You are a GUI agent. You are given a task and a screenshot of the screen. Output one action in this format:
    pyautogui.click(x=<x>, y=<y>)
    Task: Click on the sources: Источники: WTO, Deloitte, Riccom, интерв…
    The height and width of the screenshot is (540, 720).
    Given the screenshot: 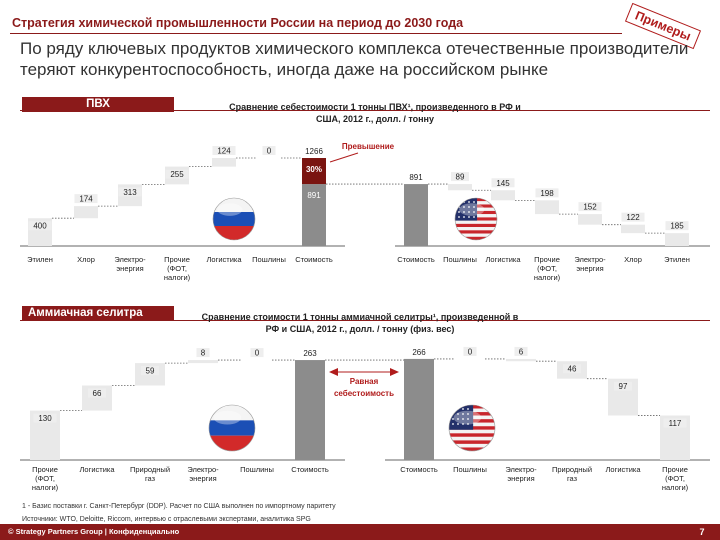 What is the action you would take?
    pyautogui.click(x=166, y=519)
    